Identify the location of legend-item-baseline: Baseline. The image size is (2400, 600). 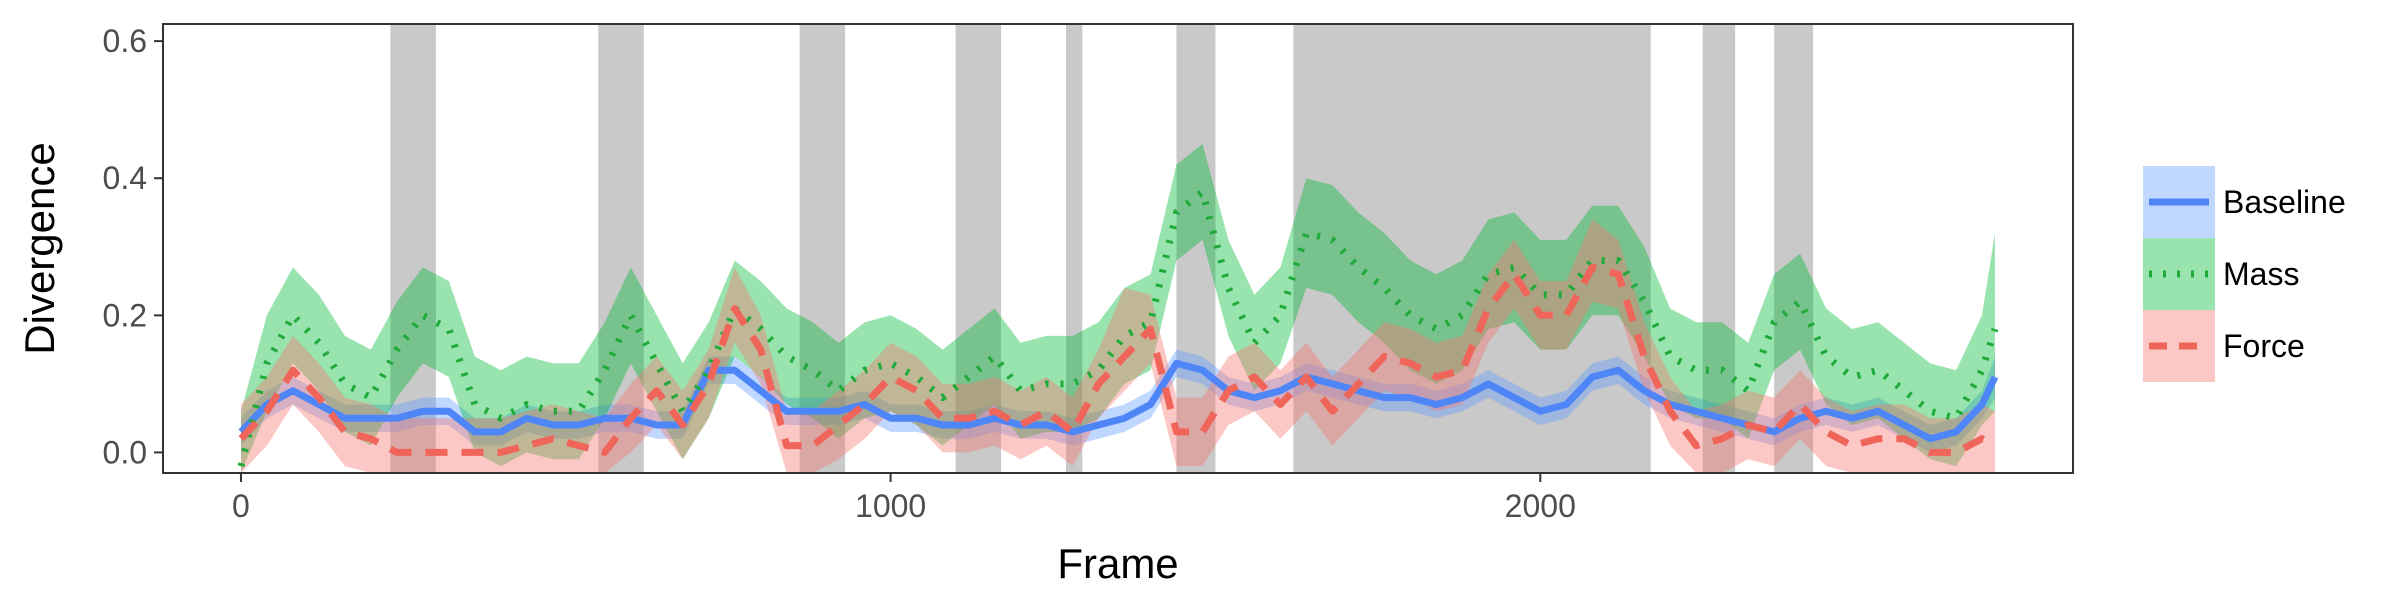
(2244, 202).